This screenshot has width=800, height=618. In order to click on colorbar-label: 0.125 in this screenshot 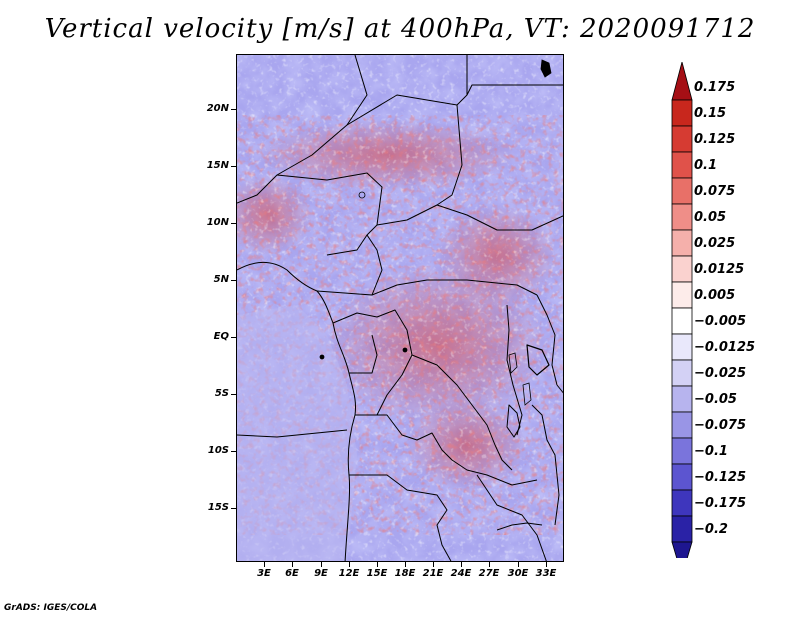, I will do `click(715, 139)`.